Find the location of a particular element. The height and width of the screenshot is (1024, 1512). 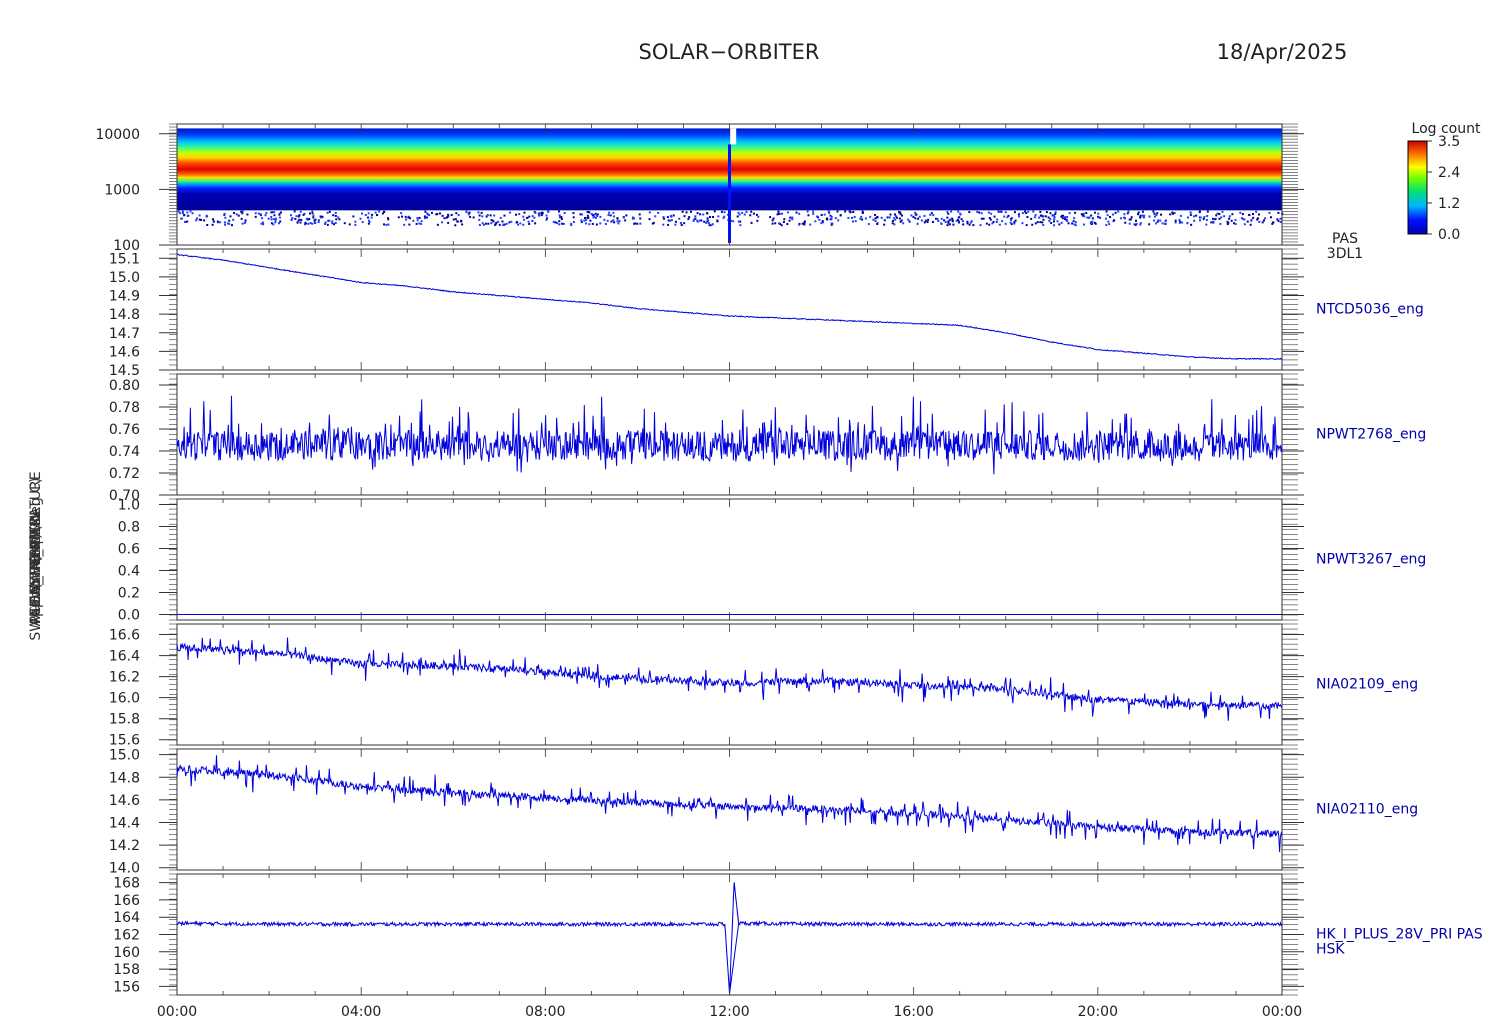

y-tick-label: 16.2 is located at coordinates (124, 678).